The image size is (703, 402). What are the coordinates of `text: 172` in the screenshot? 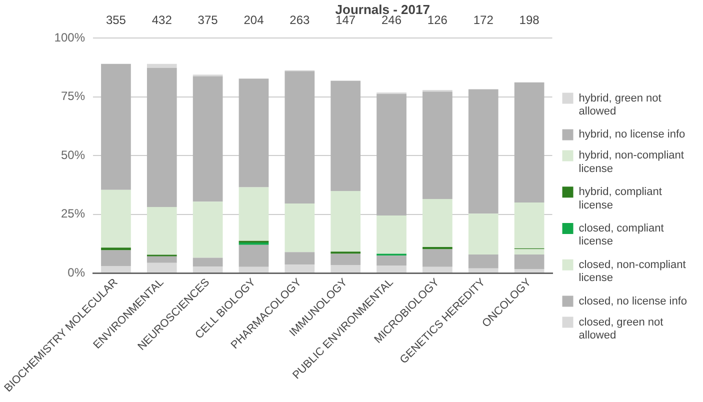 It's located at (483, 20).